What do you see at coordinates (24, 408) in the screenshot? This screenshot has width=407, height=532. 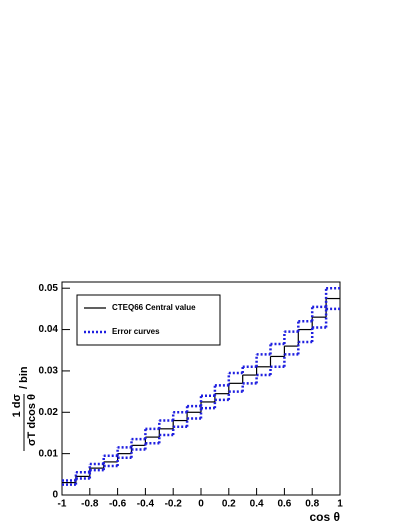 I see `y-axis-label: 1 dσ σT dcos θ / bin` at bounding box center [24, 408].